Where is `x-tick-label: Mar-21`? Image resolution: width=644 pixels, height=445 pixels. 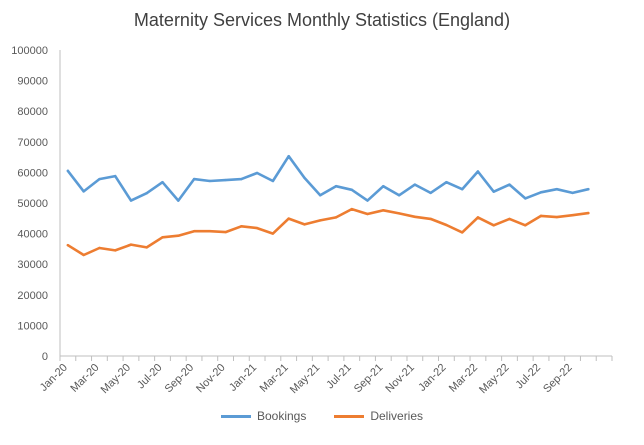 x-tick-label: Mar-21 is located at coordinates (274, 378).